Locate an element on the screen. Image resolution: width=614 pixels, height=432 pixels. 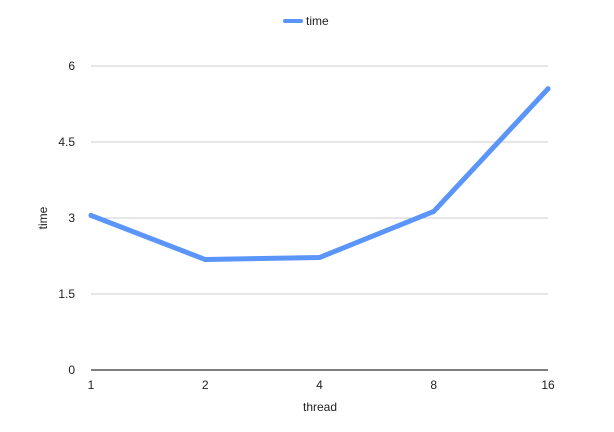
x-tick-label: 1 is located at coordinates (91, 385).